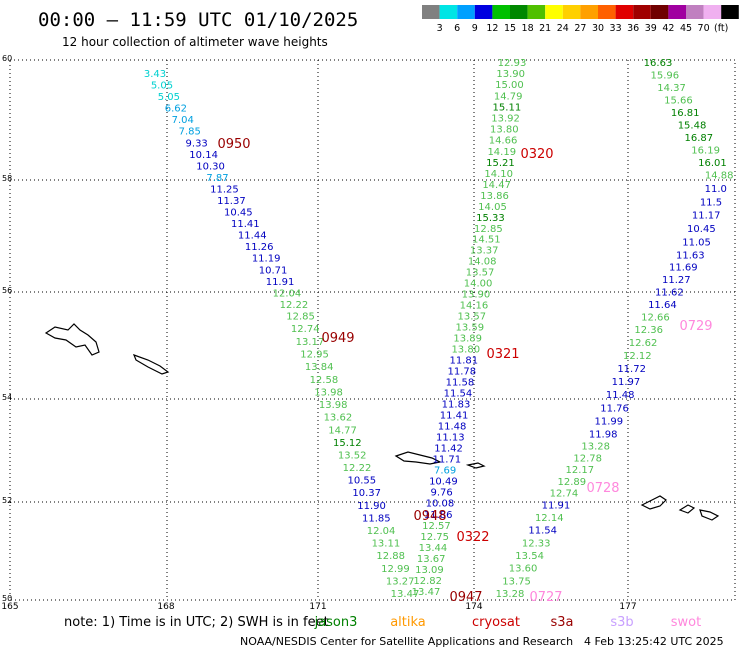  I want to click on wave-height-value: 12.57, so click(436, 526).